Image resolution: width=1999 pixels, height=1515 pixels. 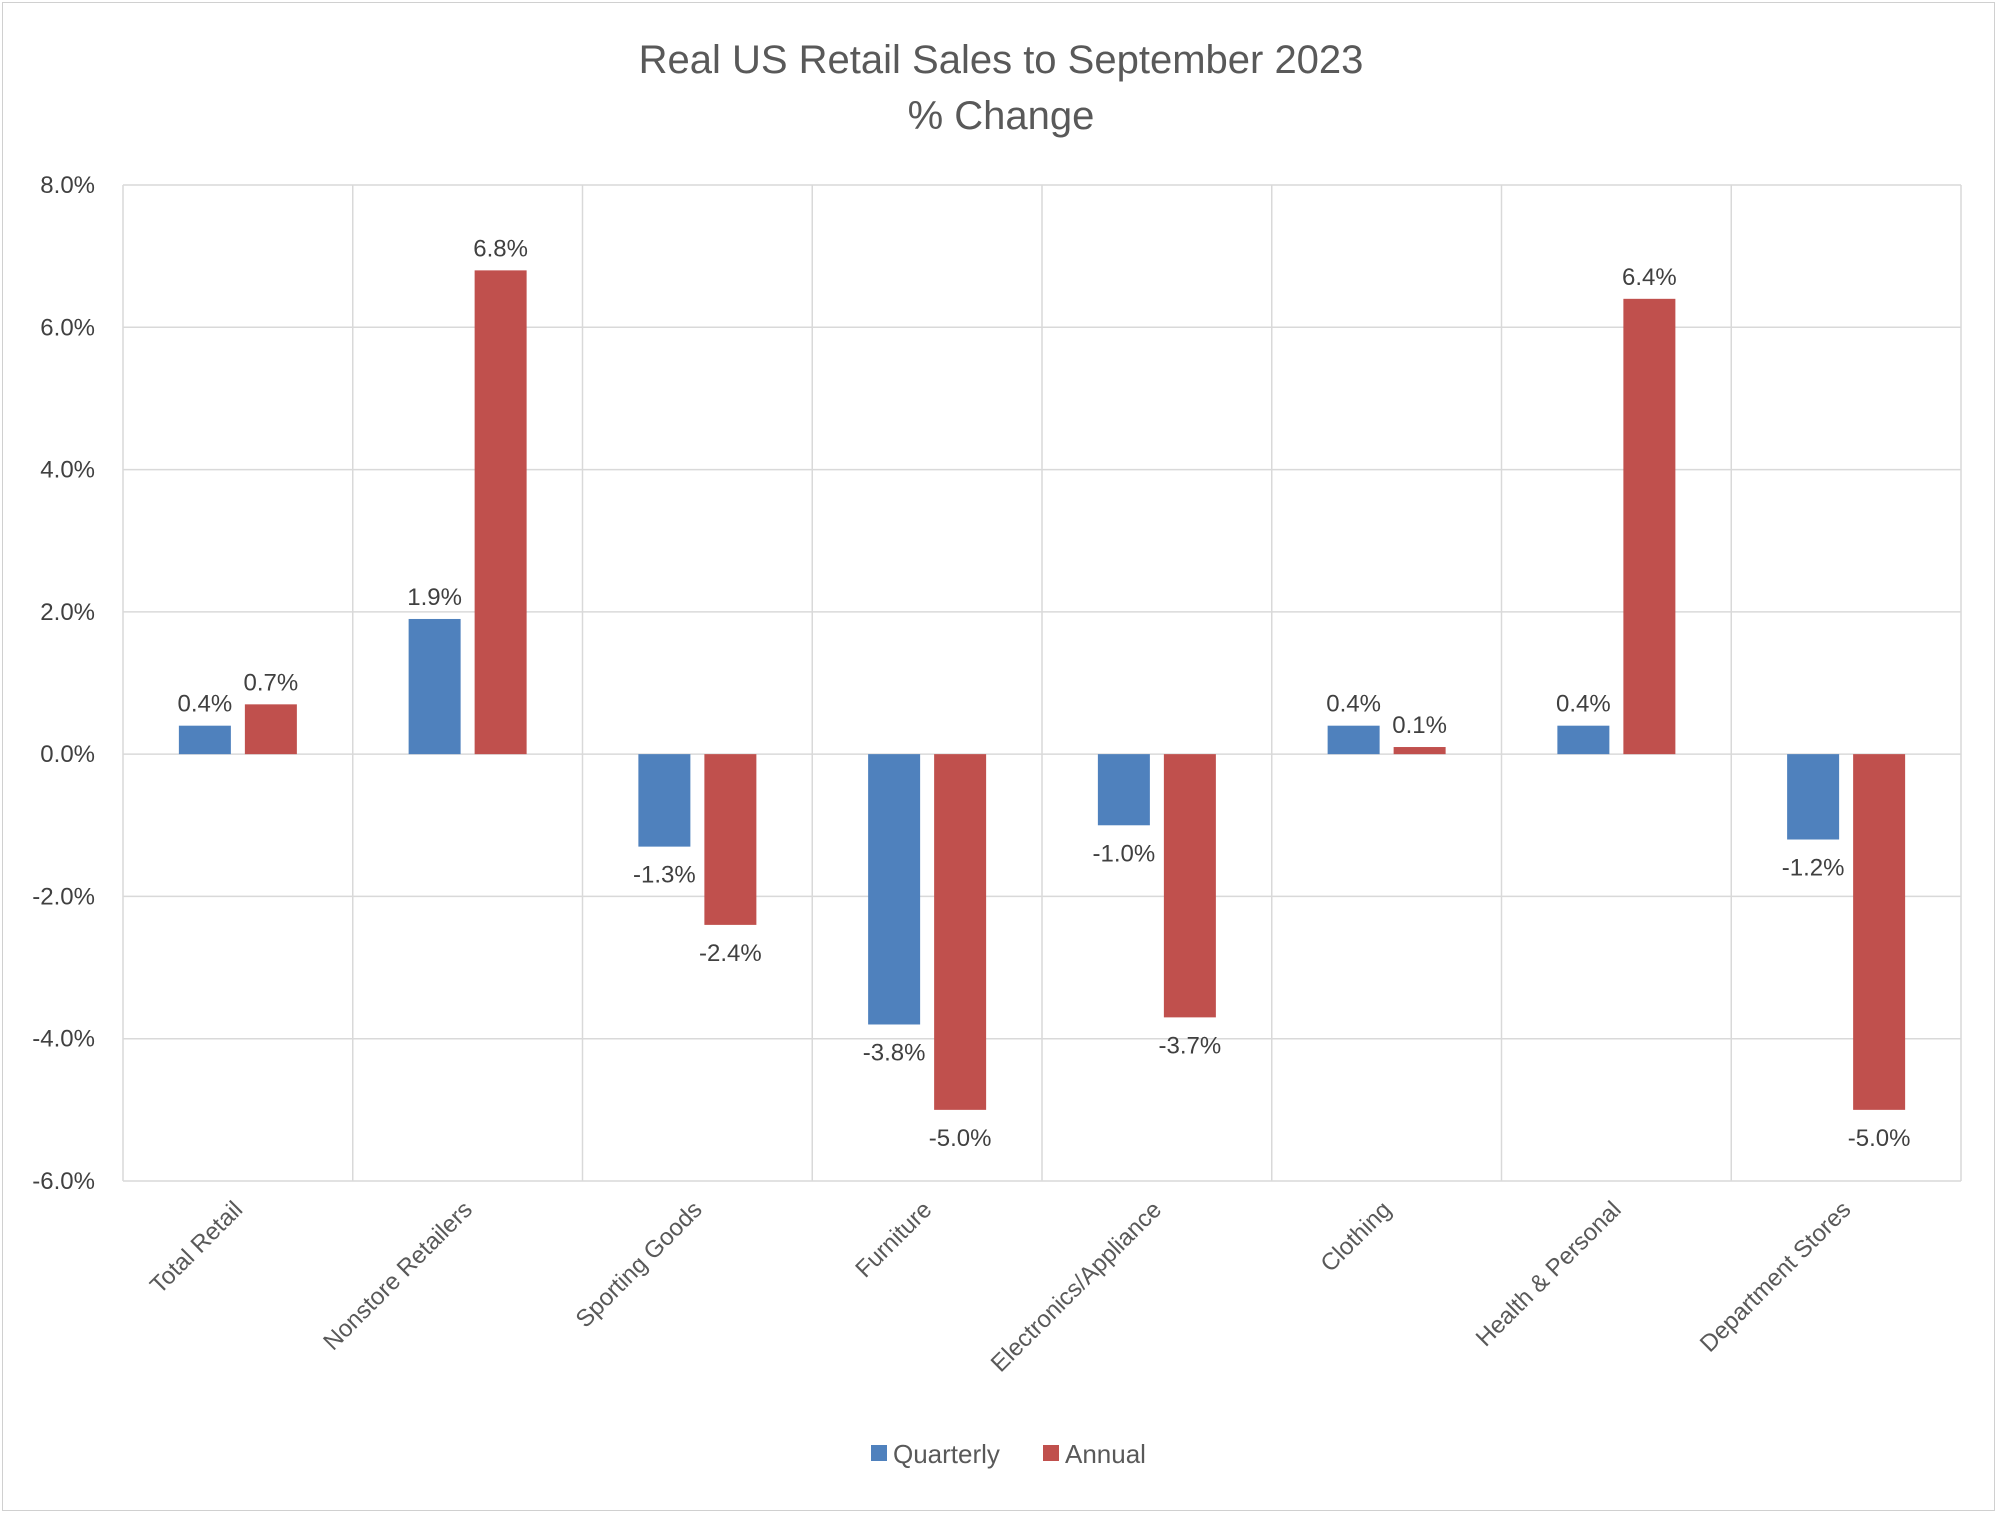 What do you see at coordinates (1124, 853) in the screenshot?
I see `data-label: -1.0%` at bounding box center [1124, 853].